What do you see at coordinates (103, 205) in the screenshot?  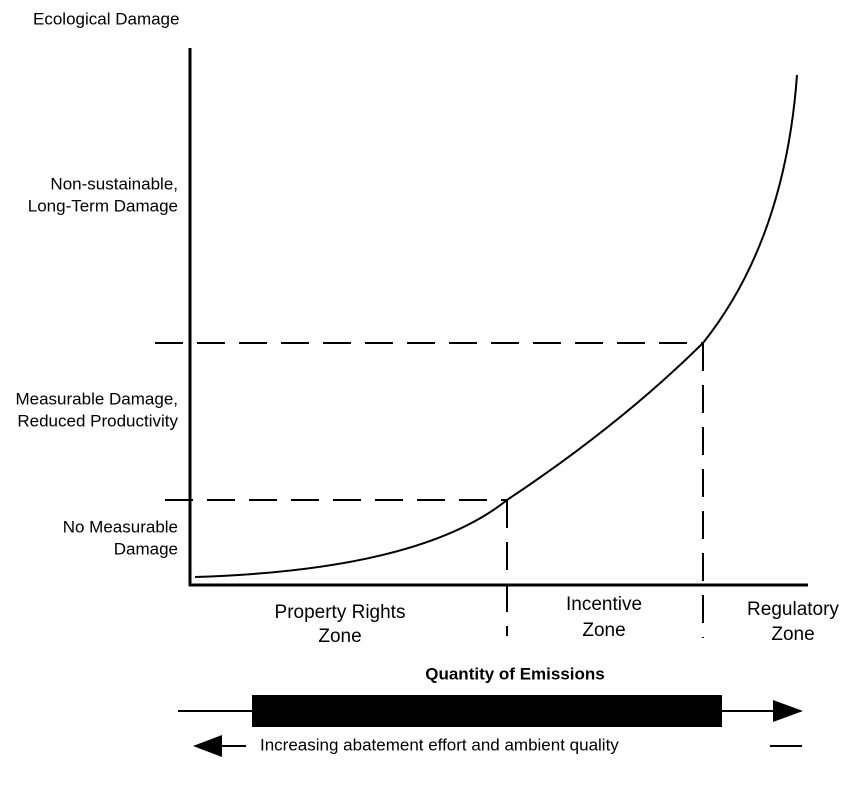 I see `y-label: Long-Term Damage` at bounding box center [103, 205].